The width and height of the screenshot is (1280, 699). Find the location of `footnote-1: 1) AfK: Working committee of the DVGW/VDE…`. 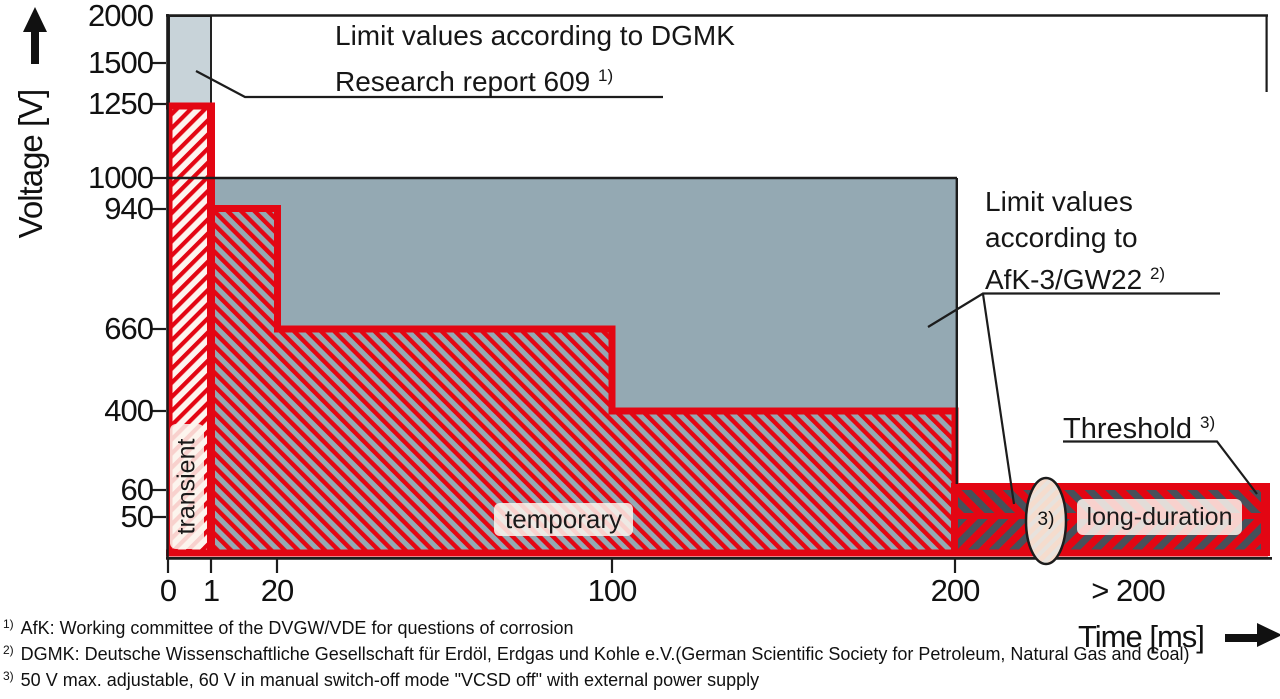

footnote-1: 1) AfK: Working committee of the DVGW/VDE… is located at coordinates (288, 628).